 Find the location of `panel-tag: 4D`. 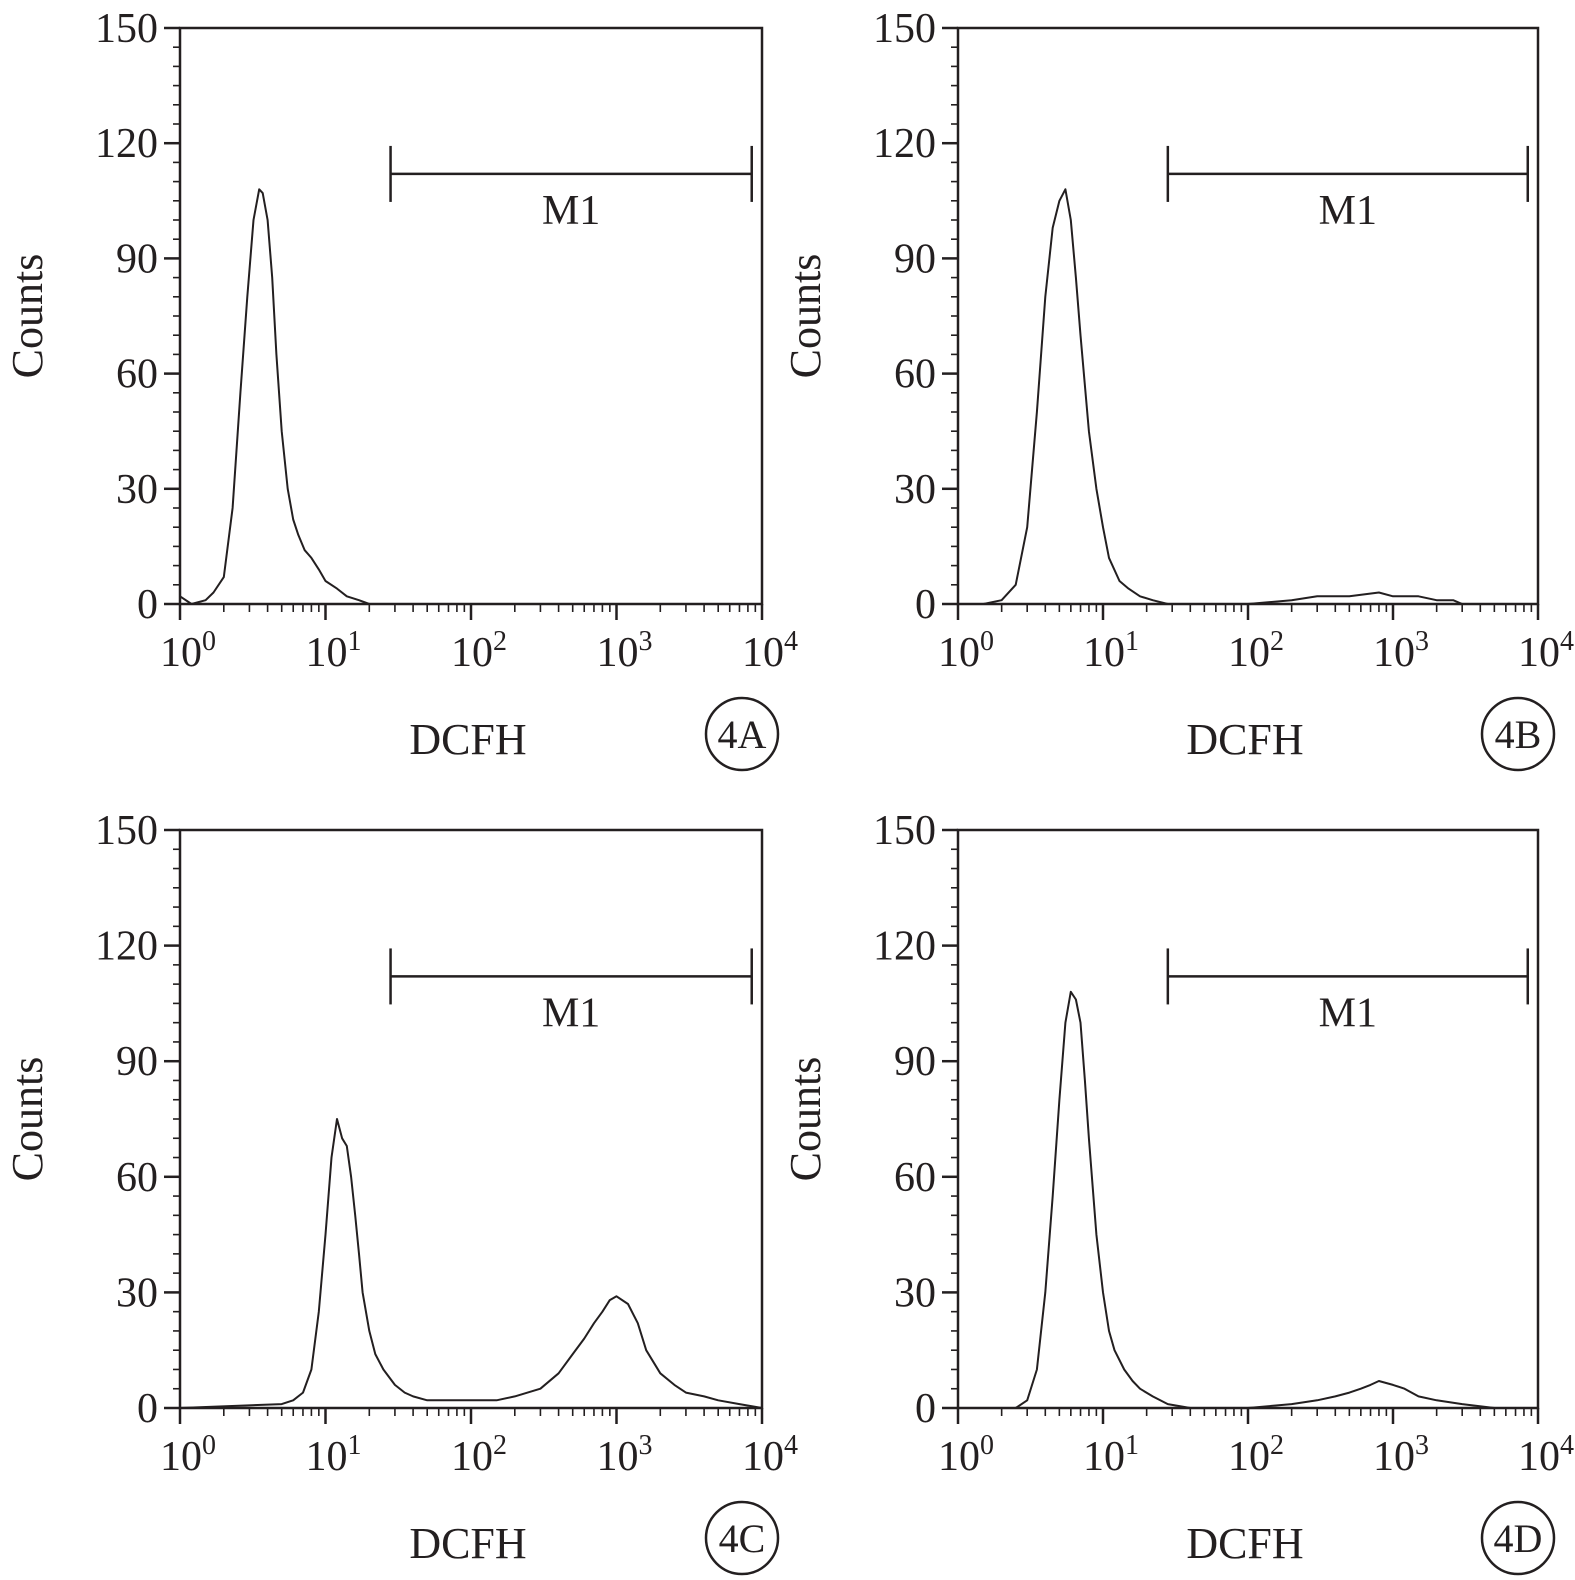

panel-tag: 4D is located at coordinates (1518, 1538).